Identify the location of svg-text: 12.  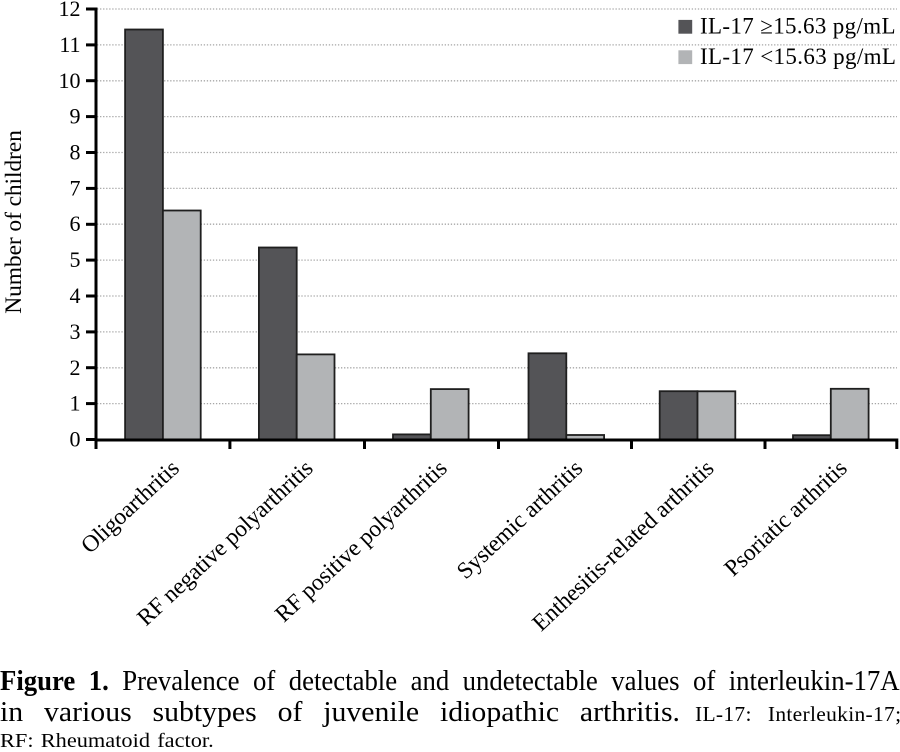
(70, 10).